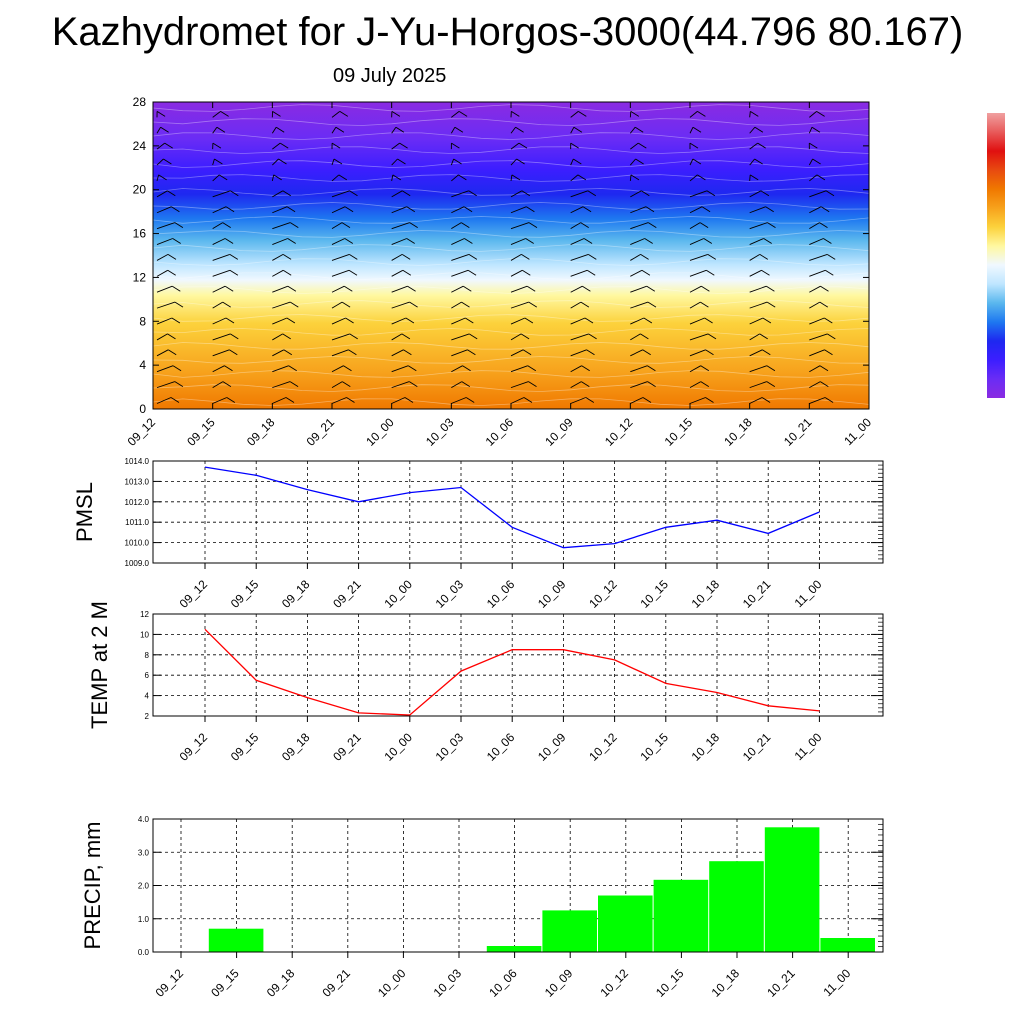 Image resolution: width=1024 pixels, height=1024 pixels. I want to click on temp-x-tick: 10_15, so click(654, 747).